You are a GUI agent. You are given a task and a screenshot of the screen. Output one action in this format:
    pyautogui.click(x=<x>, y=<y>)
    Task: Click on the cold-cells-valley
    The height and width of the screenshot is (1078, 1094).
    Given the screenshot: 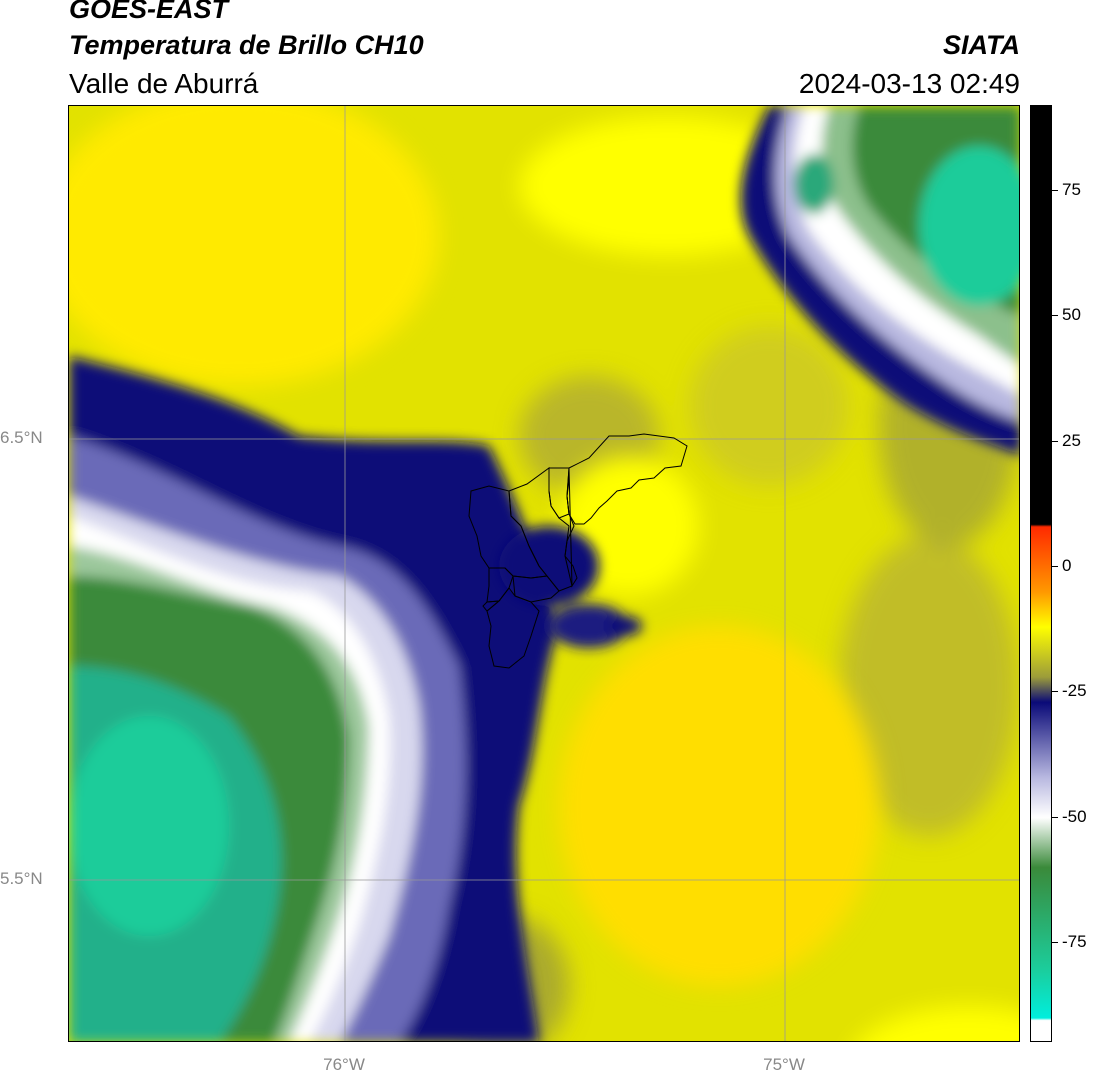 What is the action you would take?
    pyautogui.click(x=570, y=587)
    